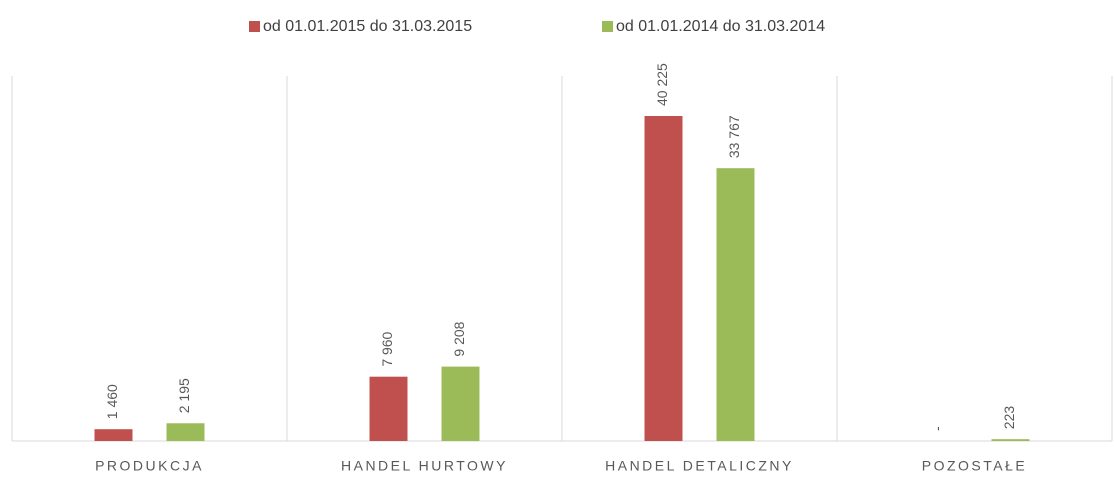 The width and height of the screenshot is (1114, 478). Describe the element at coordinates (424, 466) in the screenshot. I see `x-tick-label: HANDEL HURTOWY` at that location.